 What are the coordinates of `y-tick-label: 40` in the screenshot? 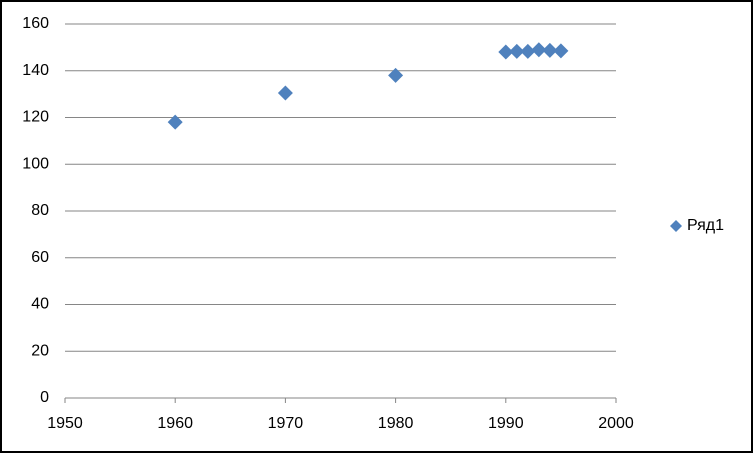 It's located at (40, 304).